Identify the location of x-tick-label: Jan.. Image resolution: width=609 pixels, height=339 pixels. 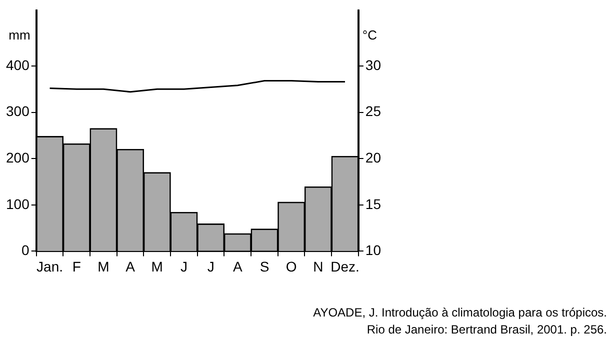
(50, 266).